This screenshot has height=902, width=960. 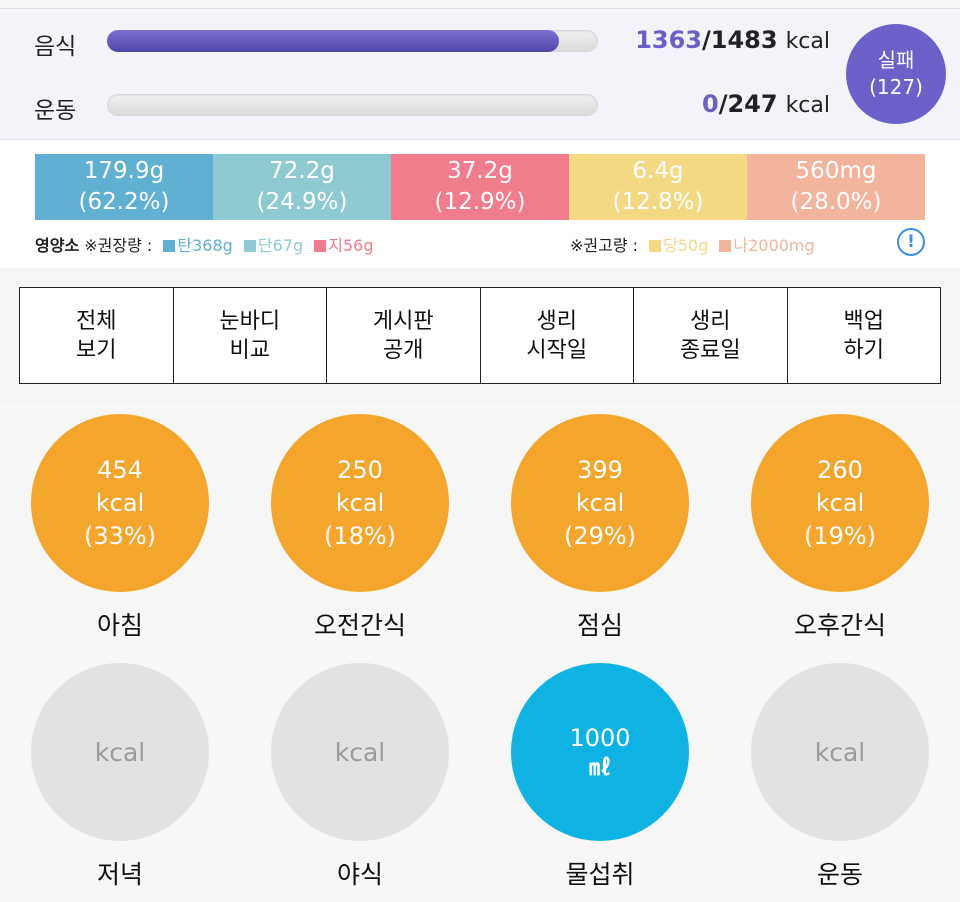 What do you see at coordinates (55, 111) in the screenshot?
I see `exercise-label: 운동` at bounding box center [55, 111].